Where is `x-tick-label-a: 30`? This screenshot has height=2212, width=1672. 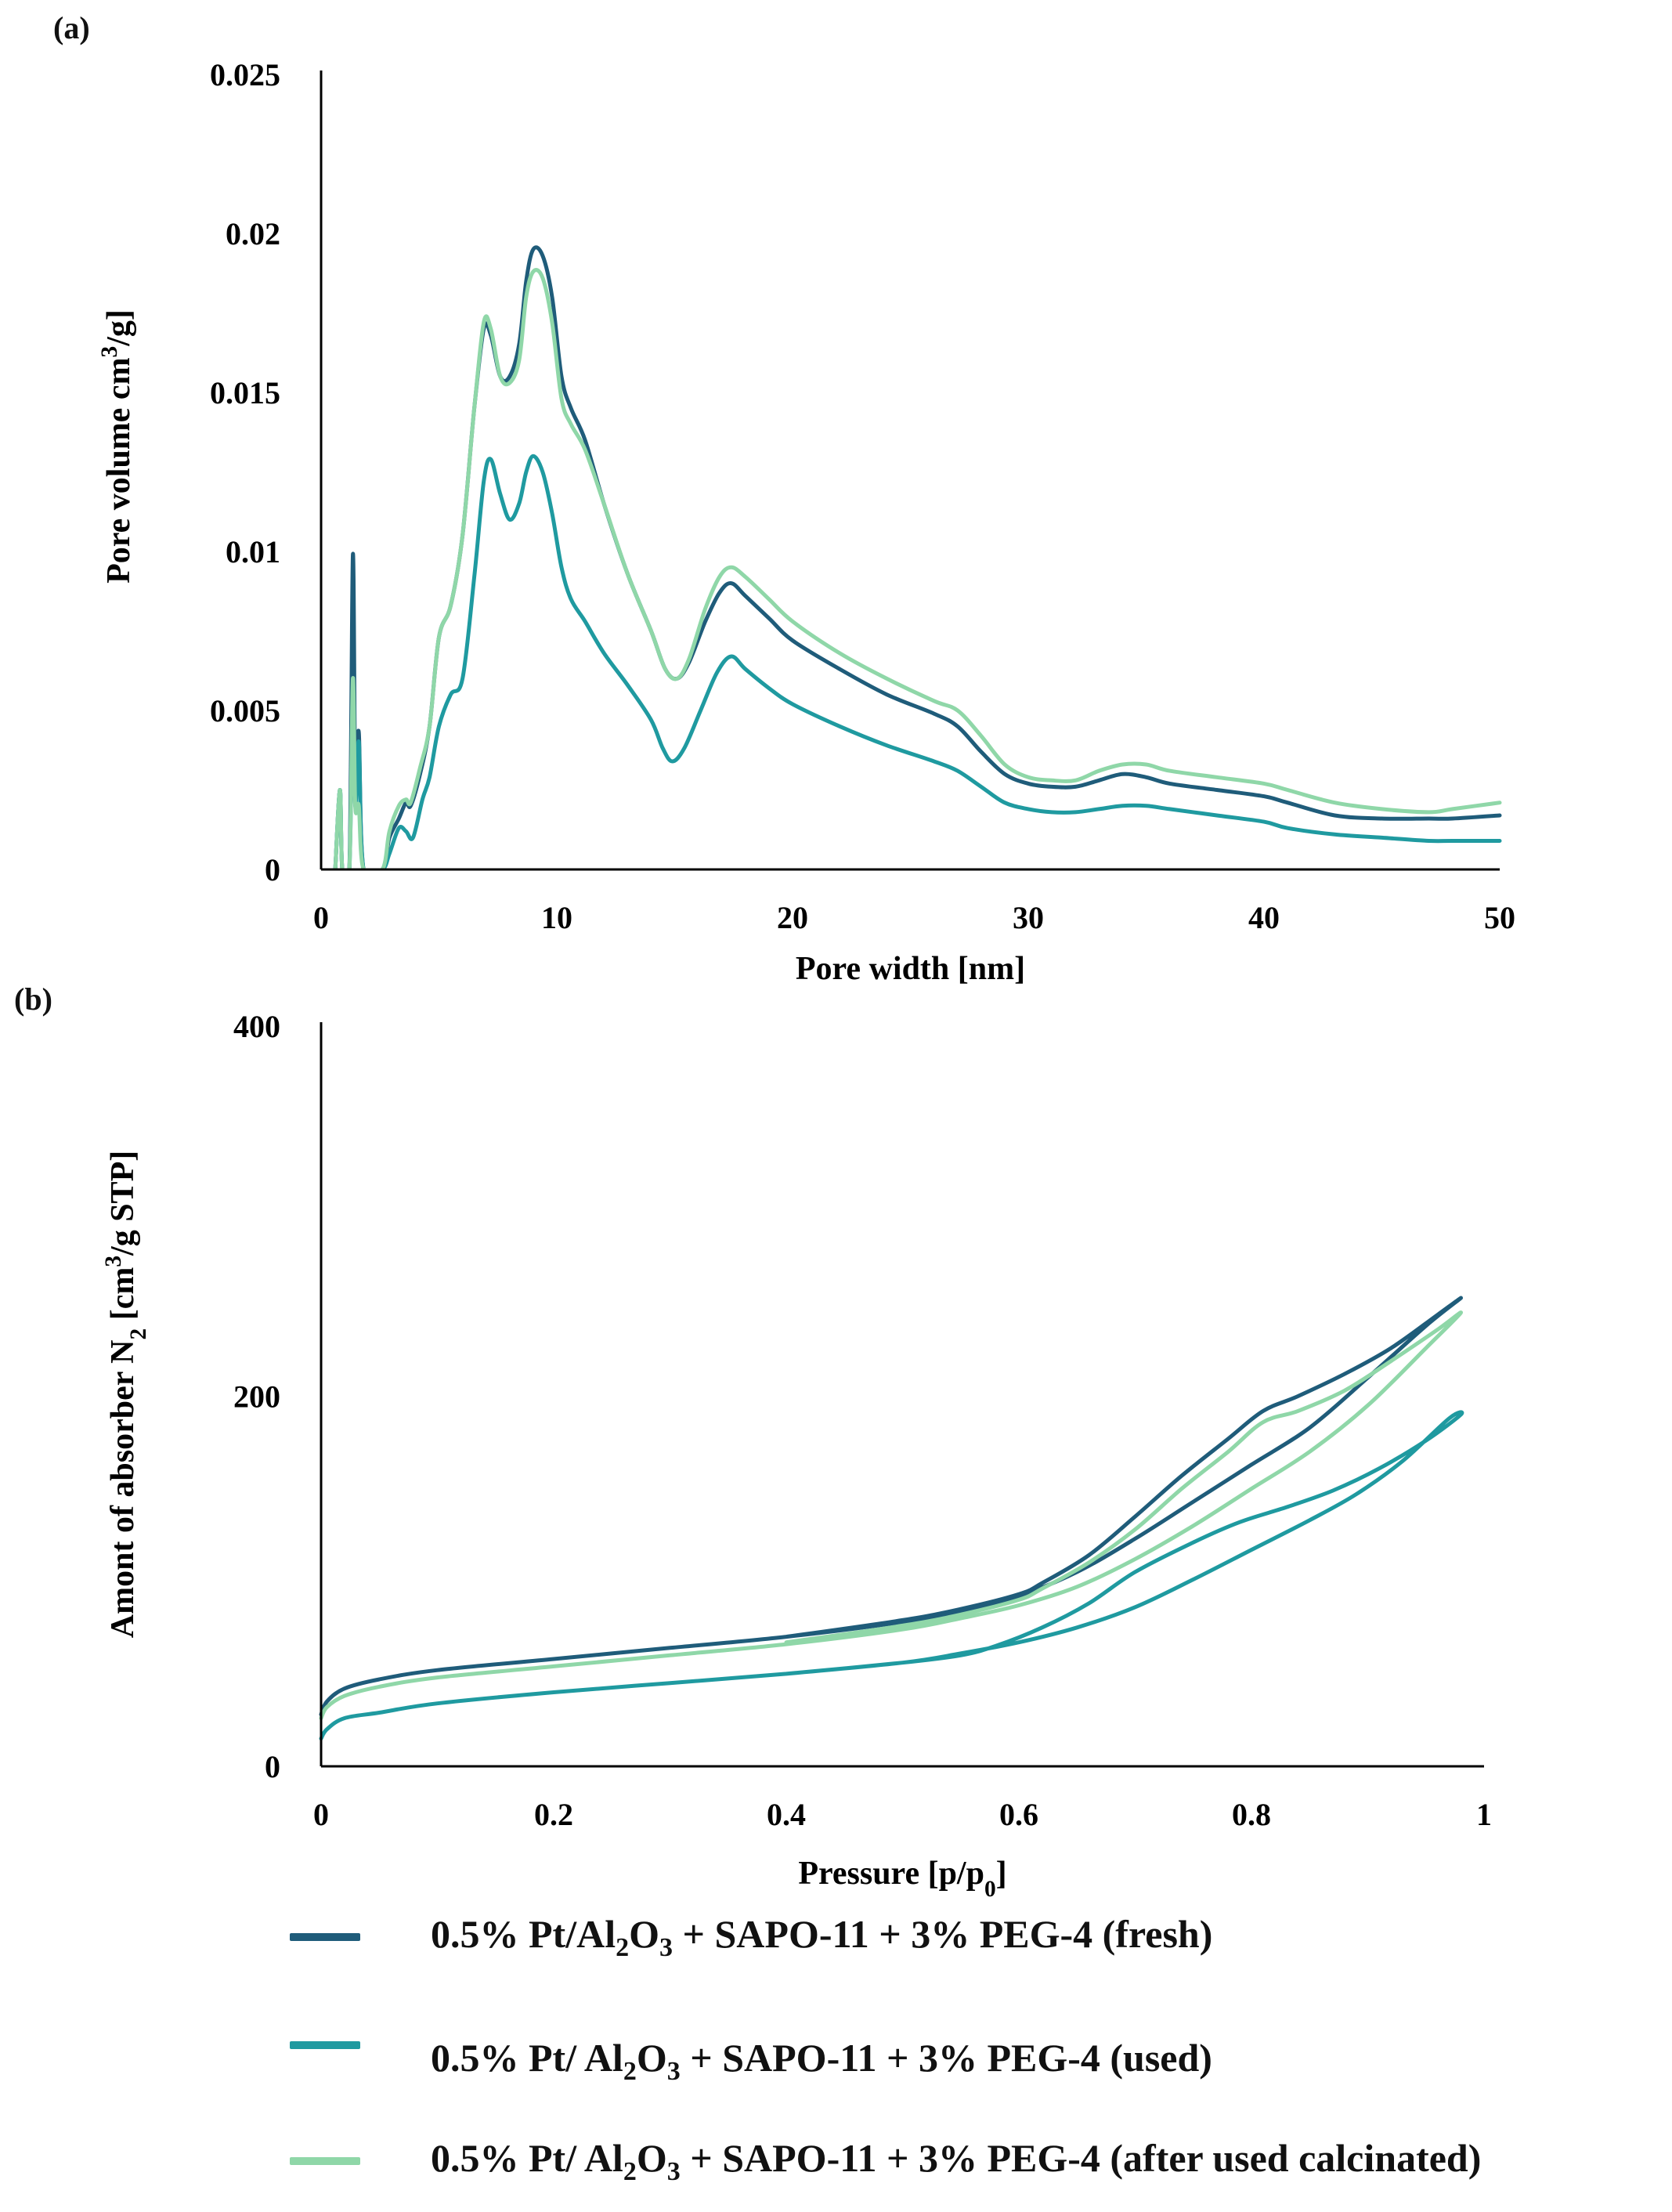 x-tick-label-a: 30 is located at coordinates (1029, 917).